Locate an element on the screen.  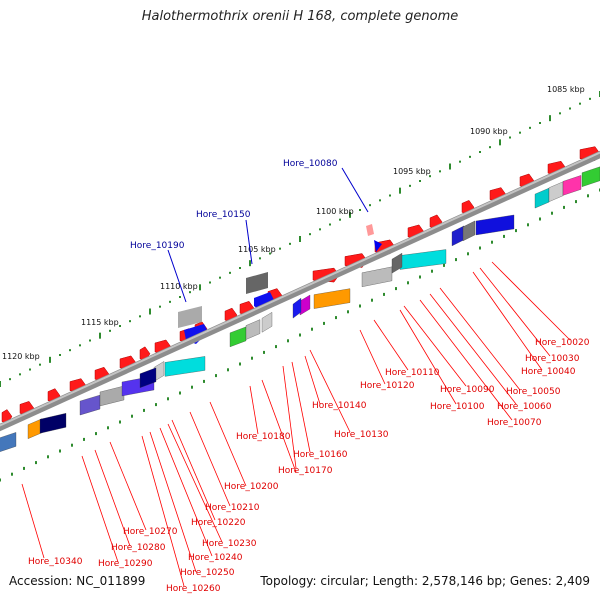
scale-label-1090: 1090 kbp is located at coordinates (489, 131).